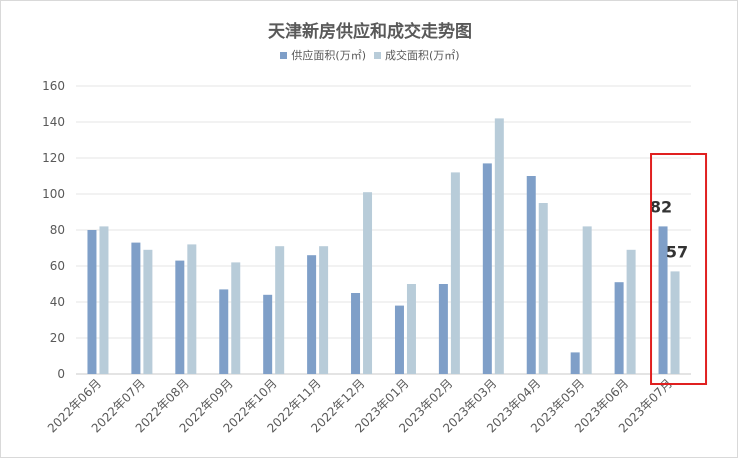 The image size is (738, 458). Describe the element at coordinates (61, 374) in the screenshot. I see `y-tick-label: 0` at that location.